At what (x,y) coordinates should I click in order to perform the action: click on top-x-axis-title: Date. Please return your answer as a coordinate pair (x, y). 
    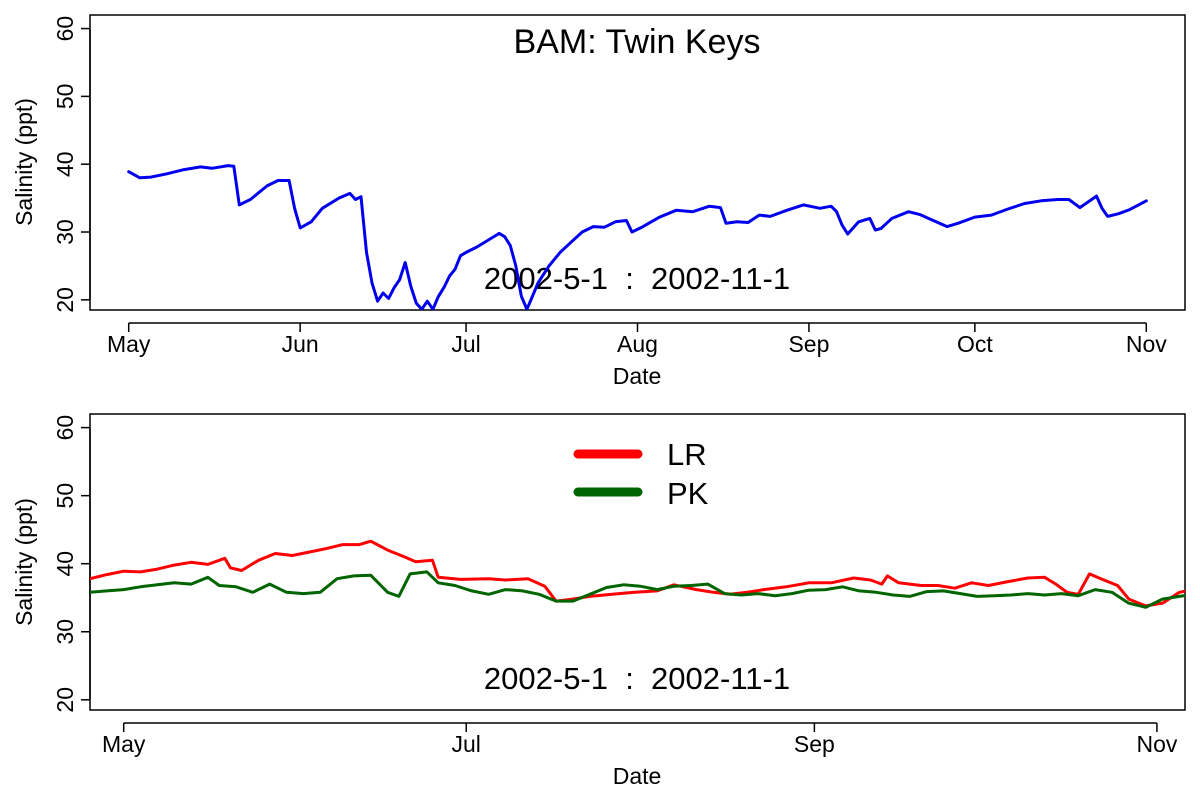
    Looking at the image, I should click on (637, 376).